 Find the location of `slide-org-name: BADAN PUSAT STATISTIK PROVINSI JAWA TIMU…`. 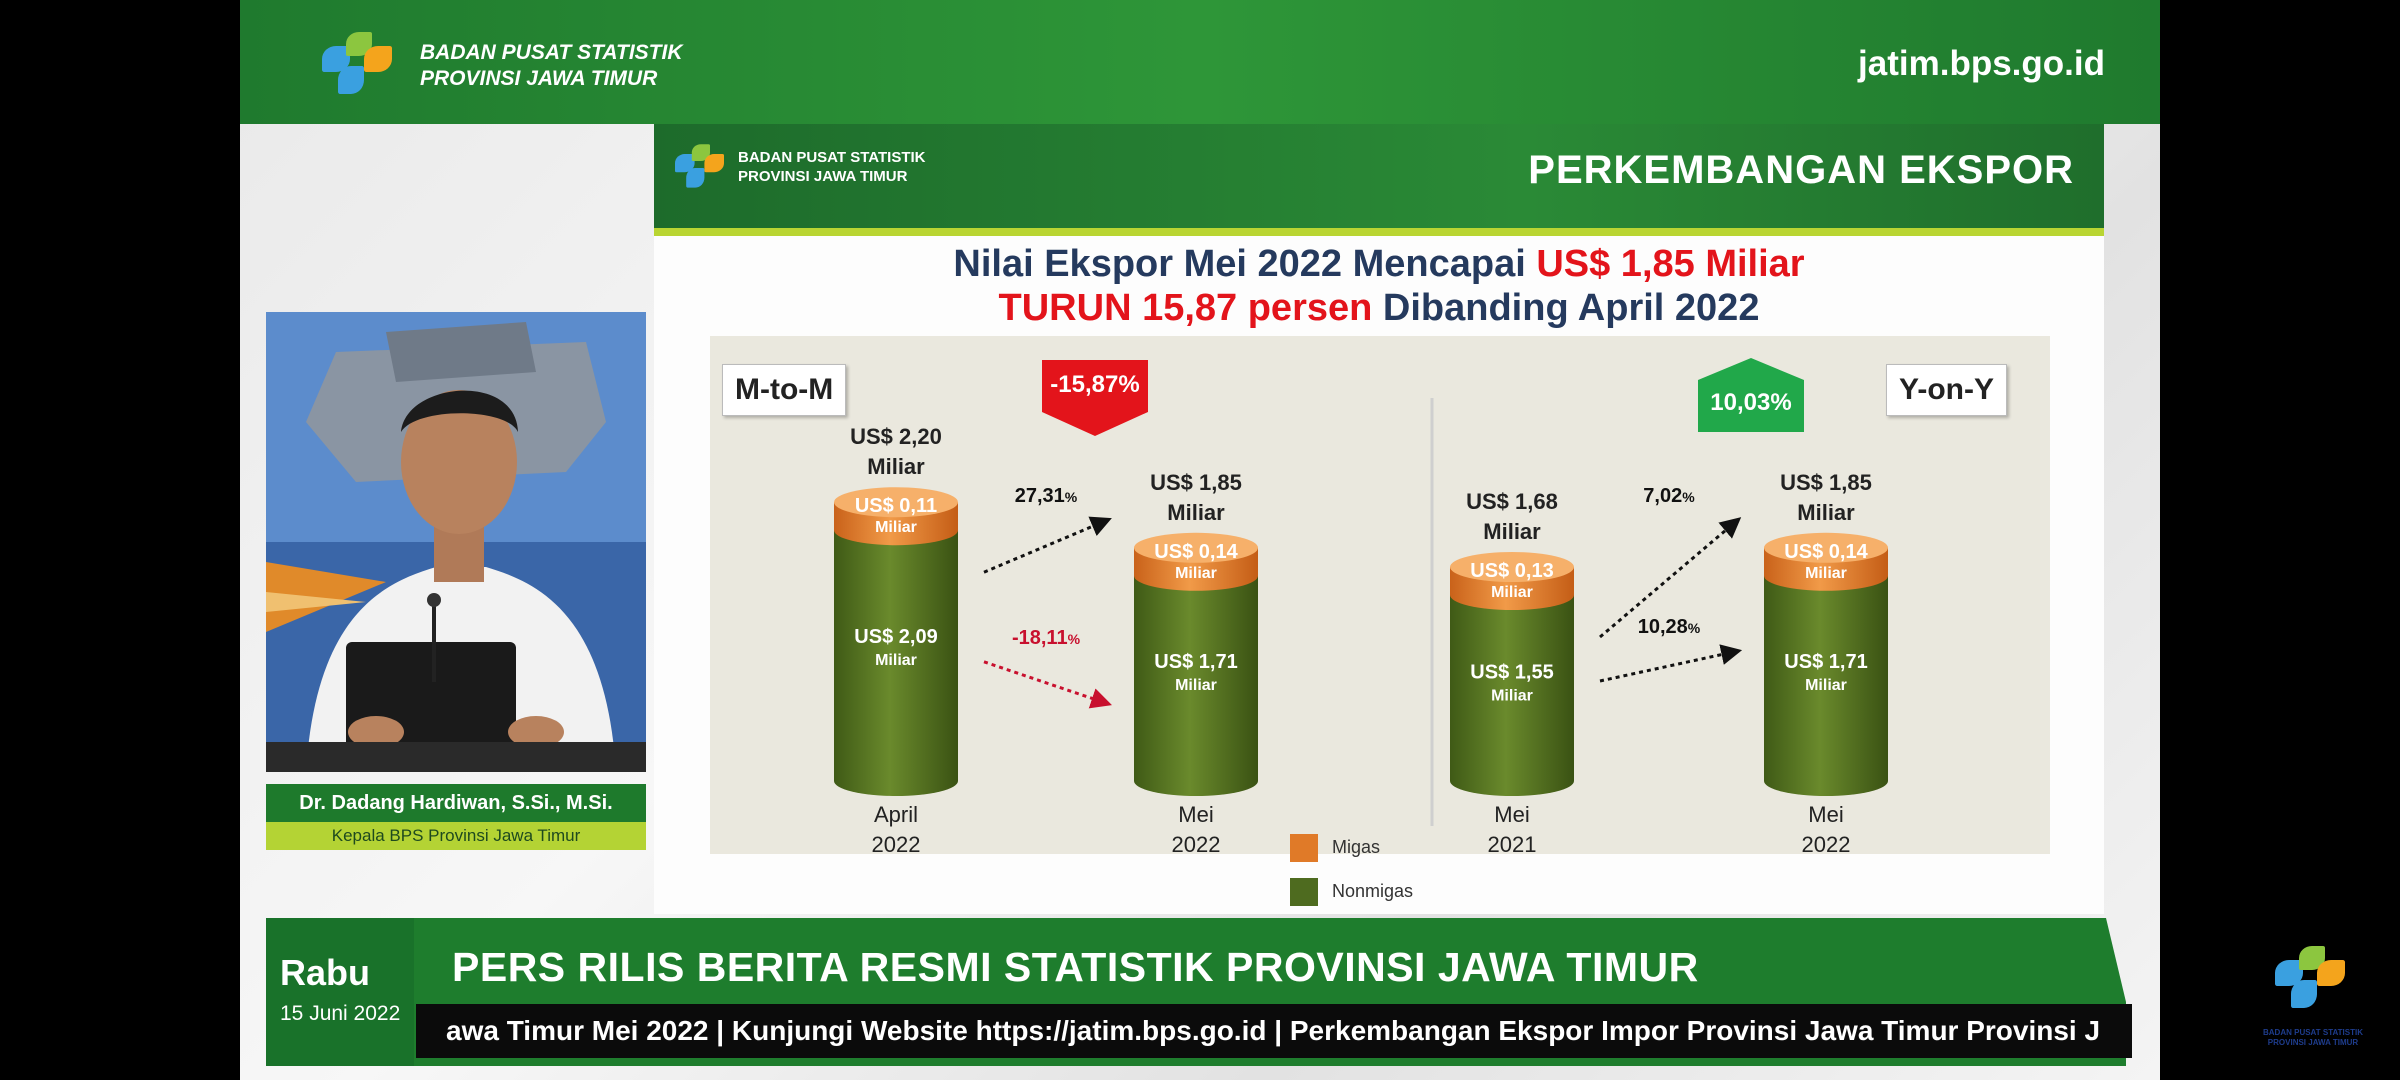

slide-org-name: BADAN PUSAT STATISTIK PROVINSI JAWA TIMU… is located at coordinates (832, 167).